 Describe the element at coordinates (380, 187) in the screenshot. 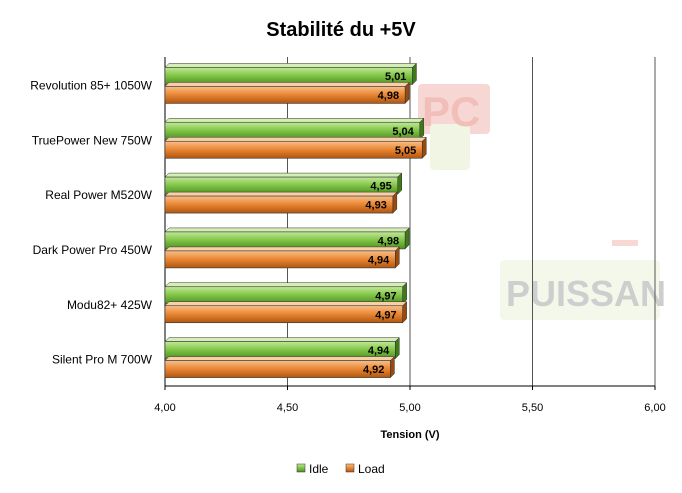

I see `data-label: 4,95` at that location.